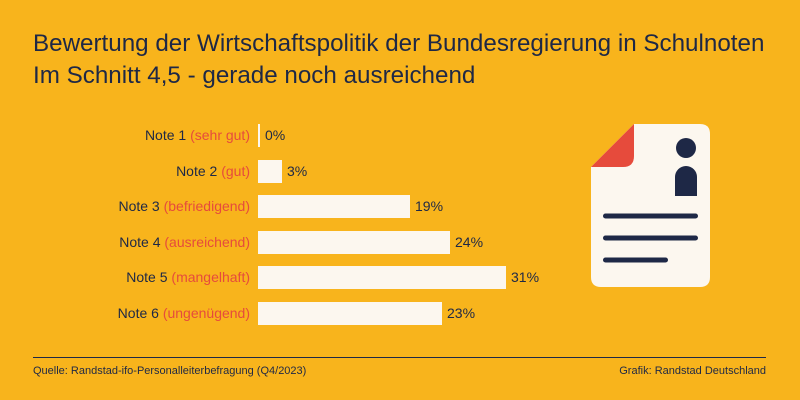 The image size is (800, 400). What do you see at coordinates (525, 277) in the screenshot?
I see `value-label-note-5: 31%` at bounding box center [525, 277].